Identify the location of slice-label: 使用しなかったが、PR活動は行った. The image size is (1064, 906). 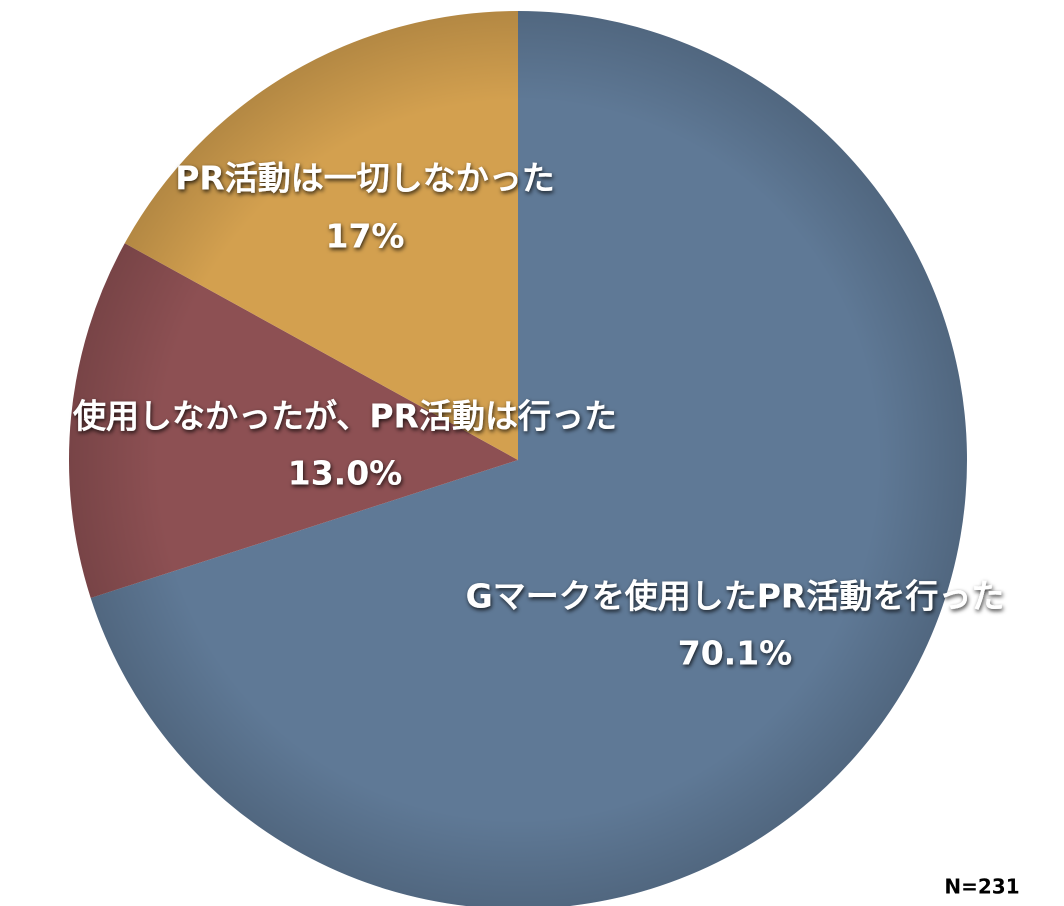
(345, 416).